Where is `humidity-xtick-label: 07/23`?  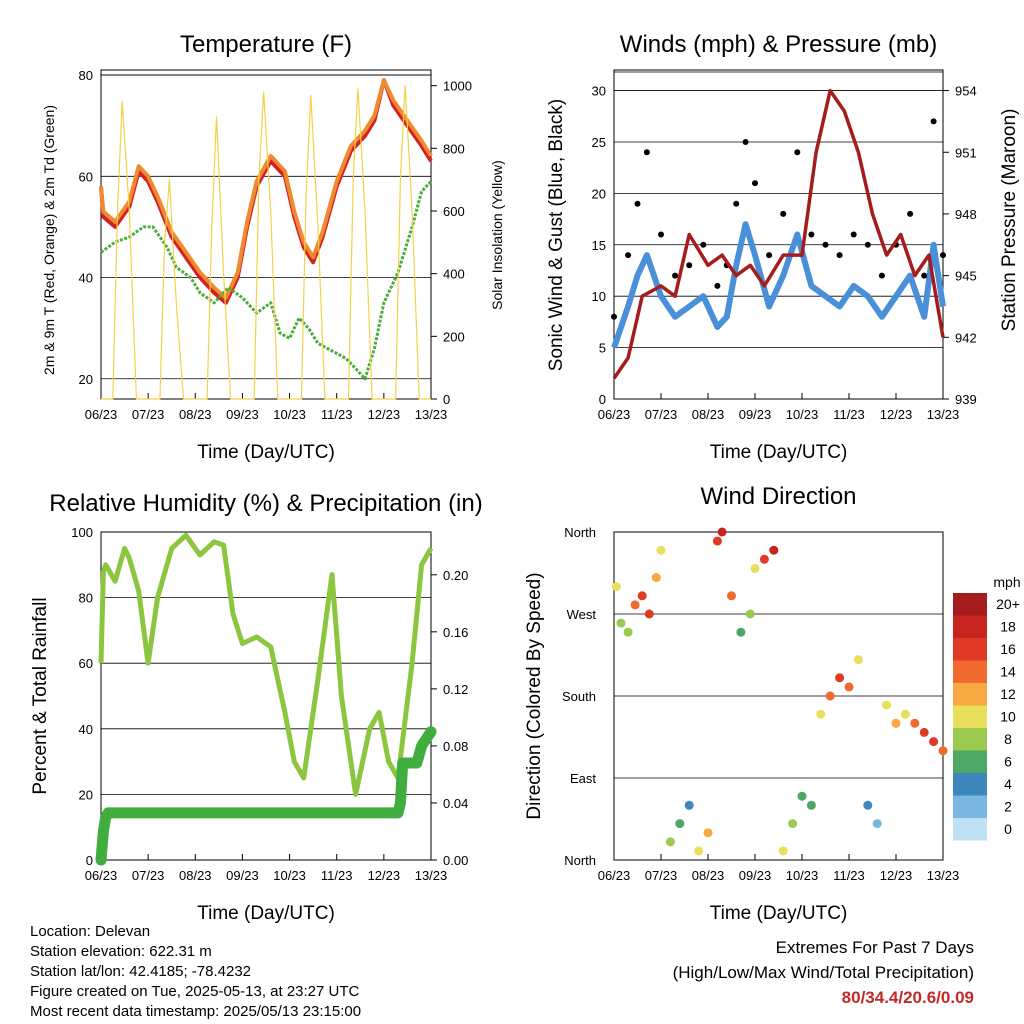
humidity-xtick-label: 07/23 is located at coordinates (148, 875).